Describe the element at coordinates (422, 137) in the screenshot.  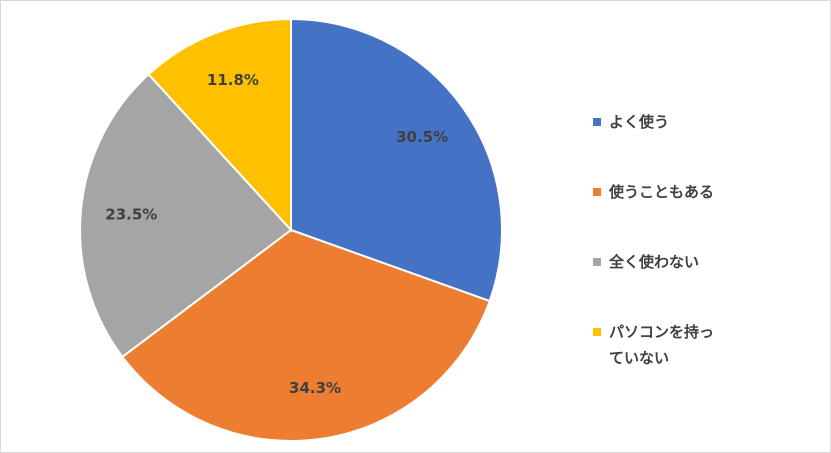
I see `data-label: 30.5%` at that location.